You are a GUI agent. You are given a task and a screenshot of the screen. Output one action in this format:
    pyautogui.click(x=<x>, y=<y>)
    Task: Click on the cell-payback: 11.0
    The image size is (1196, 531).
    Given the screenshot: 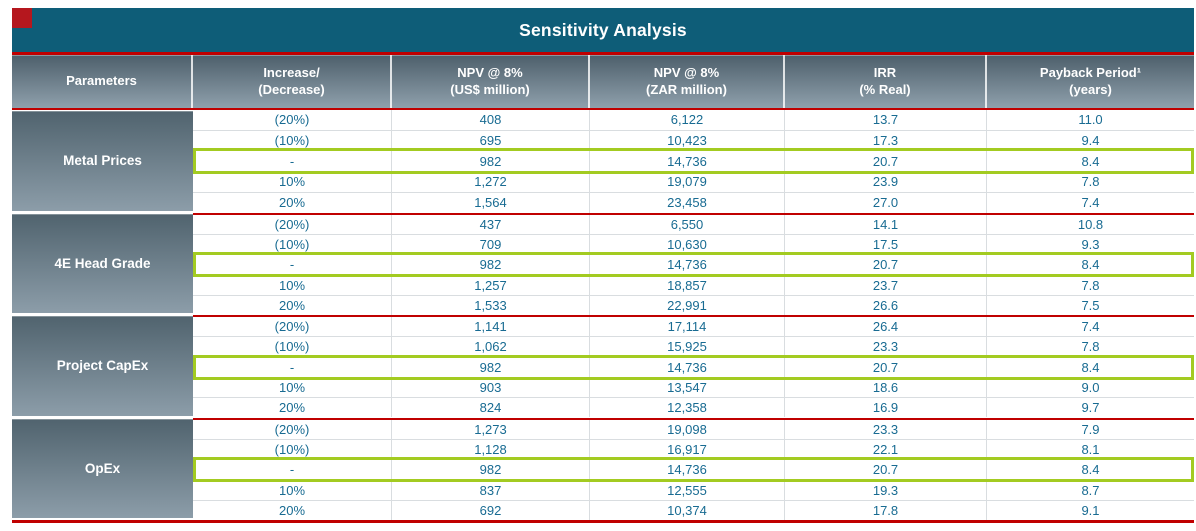 What is the action you would take?
    pyautogui.click(x=1090, y=120)
    